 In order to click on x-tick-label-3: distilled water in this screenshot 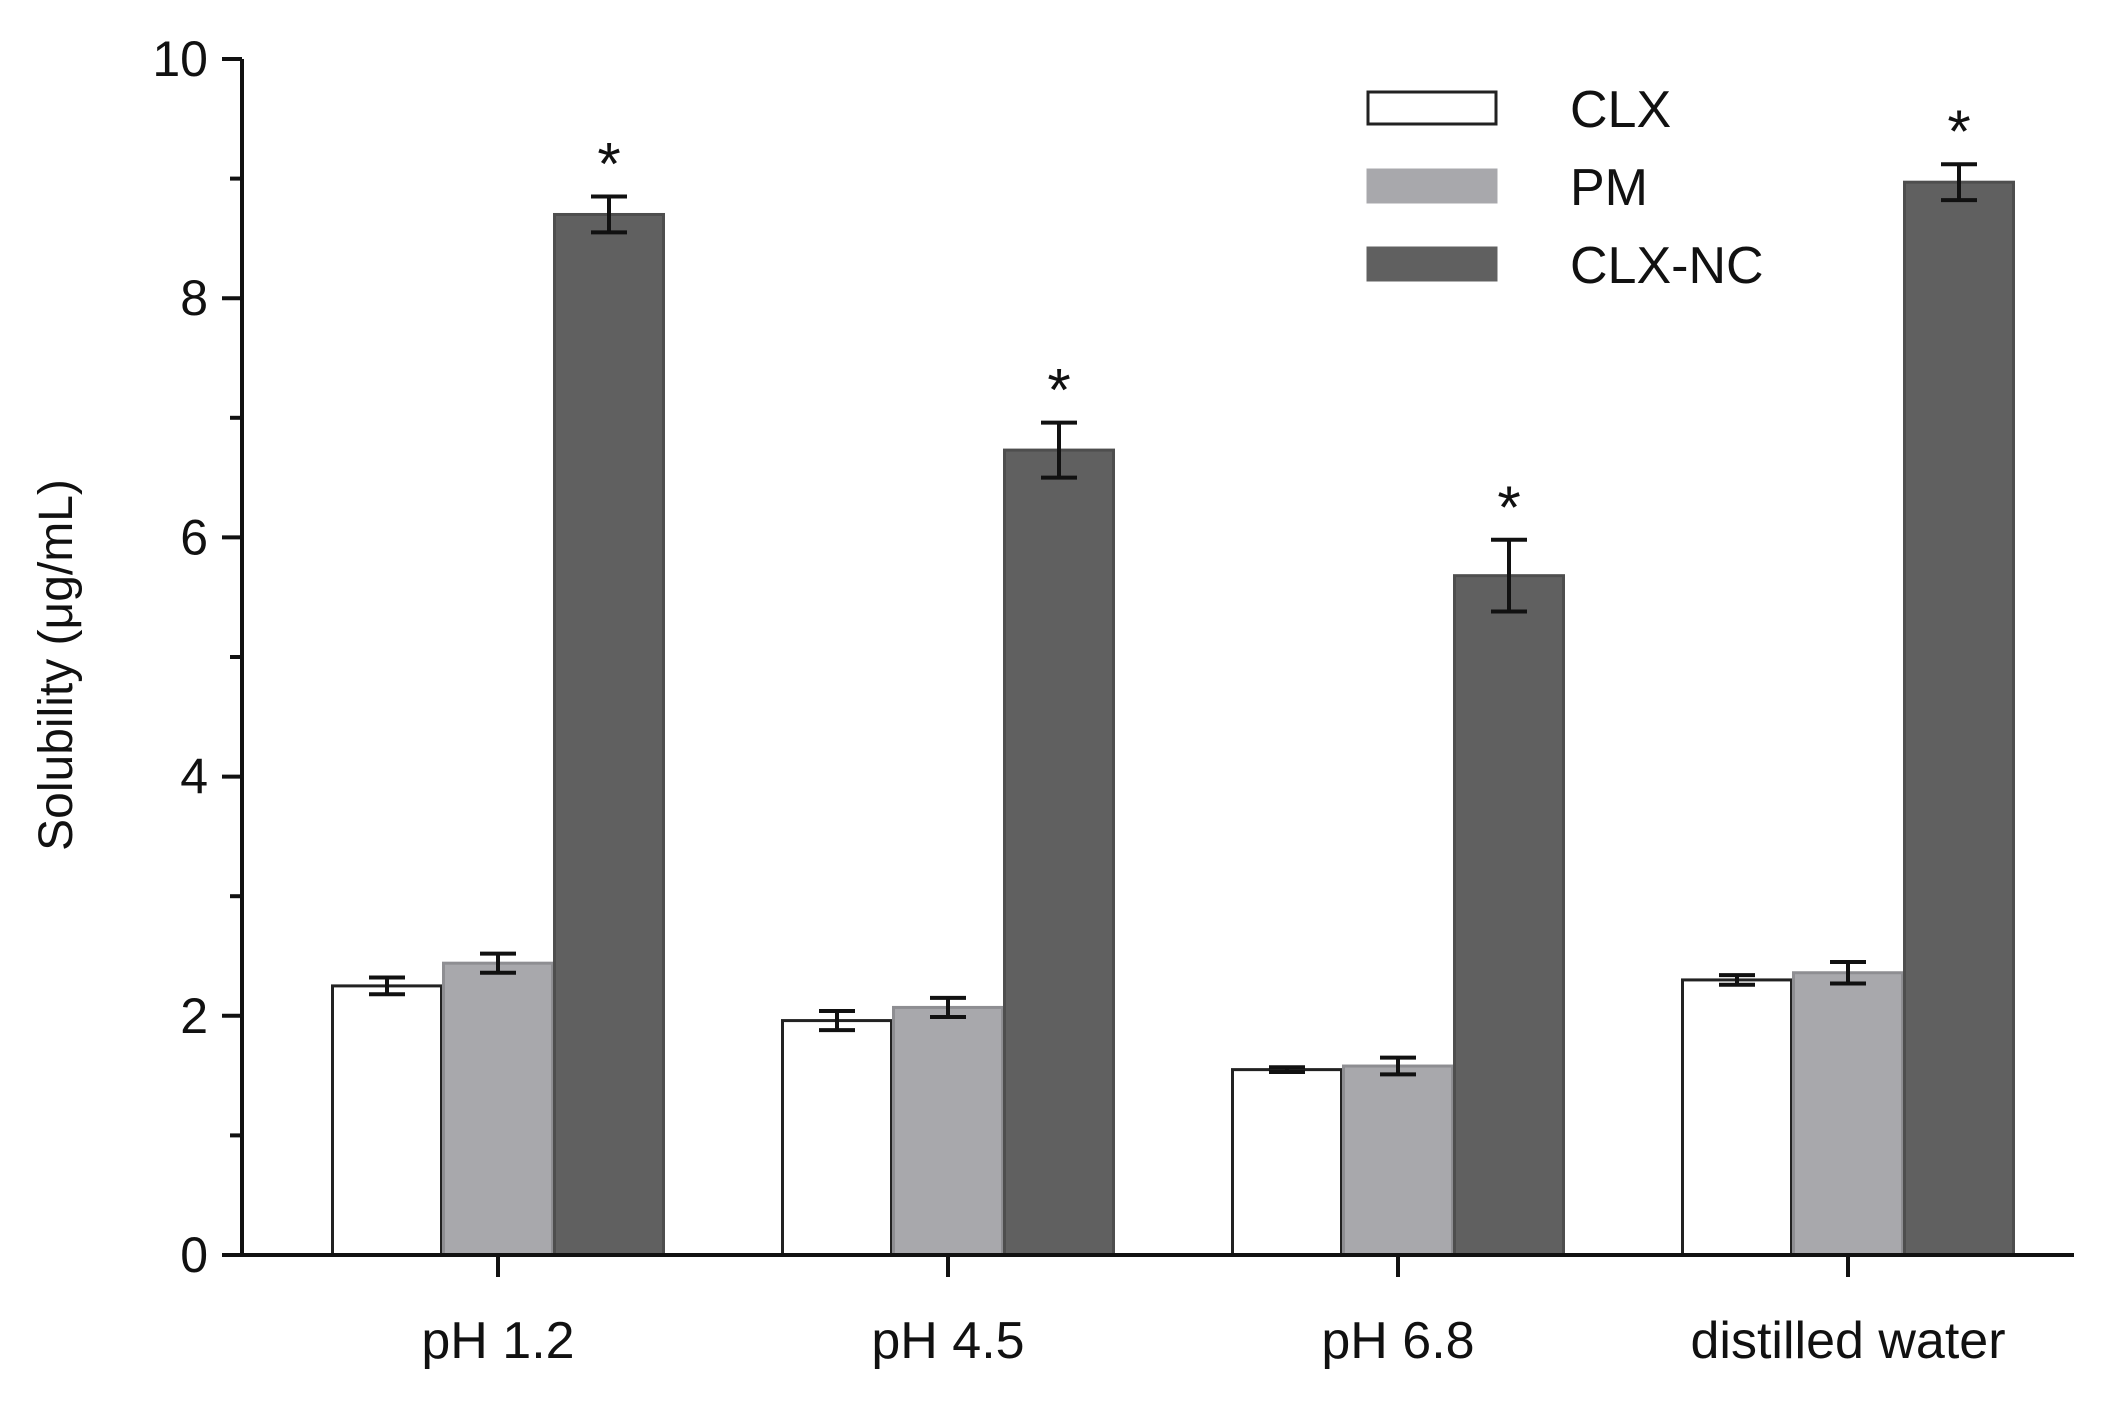, I will do `click(1847, 1341)`.